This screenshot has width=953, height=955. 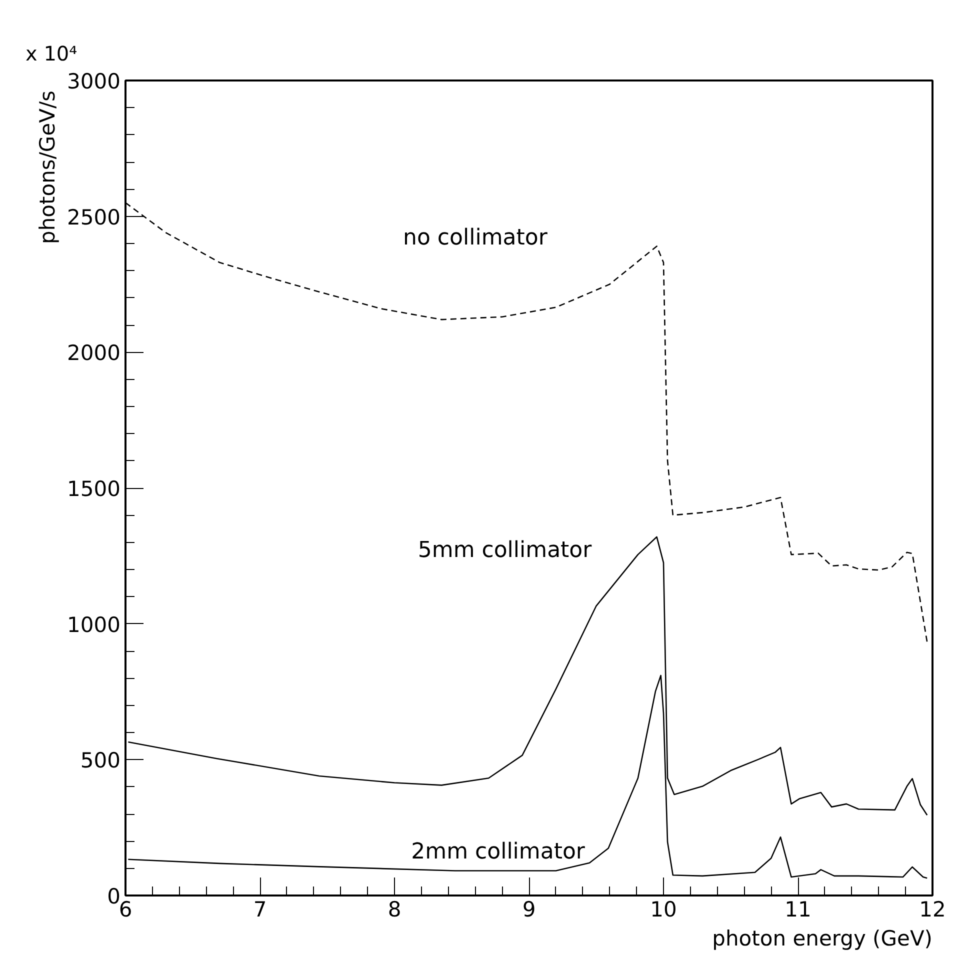 I want to click on y-tick-label: 2000, so click(x=94, y=353).